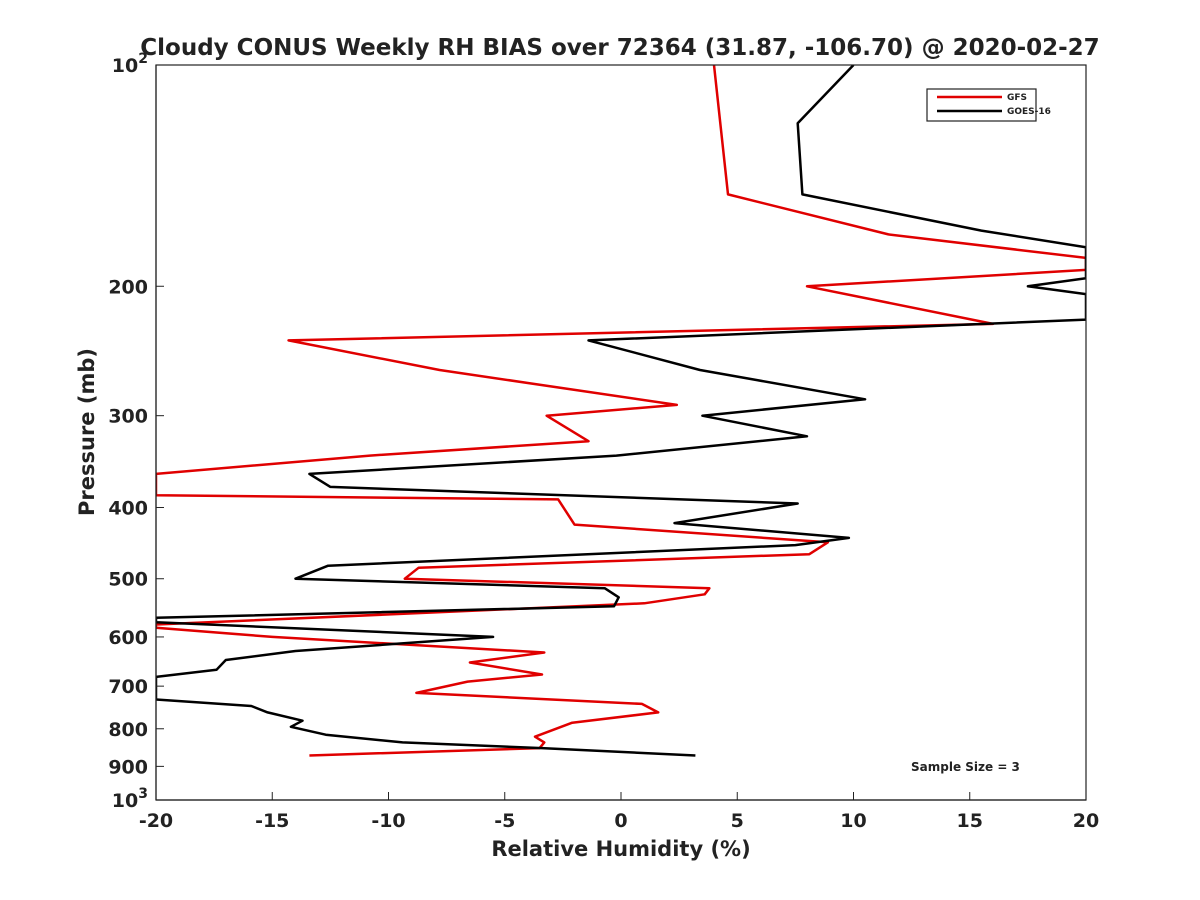 The width and height of the screenshot is (1200, 900). Describe the element at coordinates (272, 821) in the screenshot. I see `x-tick-label: -15` at that location.